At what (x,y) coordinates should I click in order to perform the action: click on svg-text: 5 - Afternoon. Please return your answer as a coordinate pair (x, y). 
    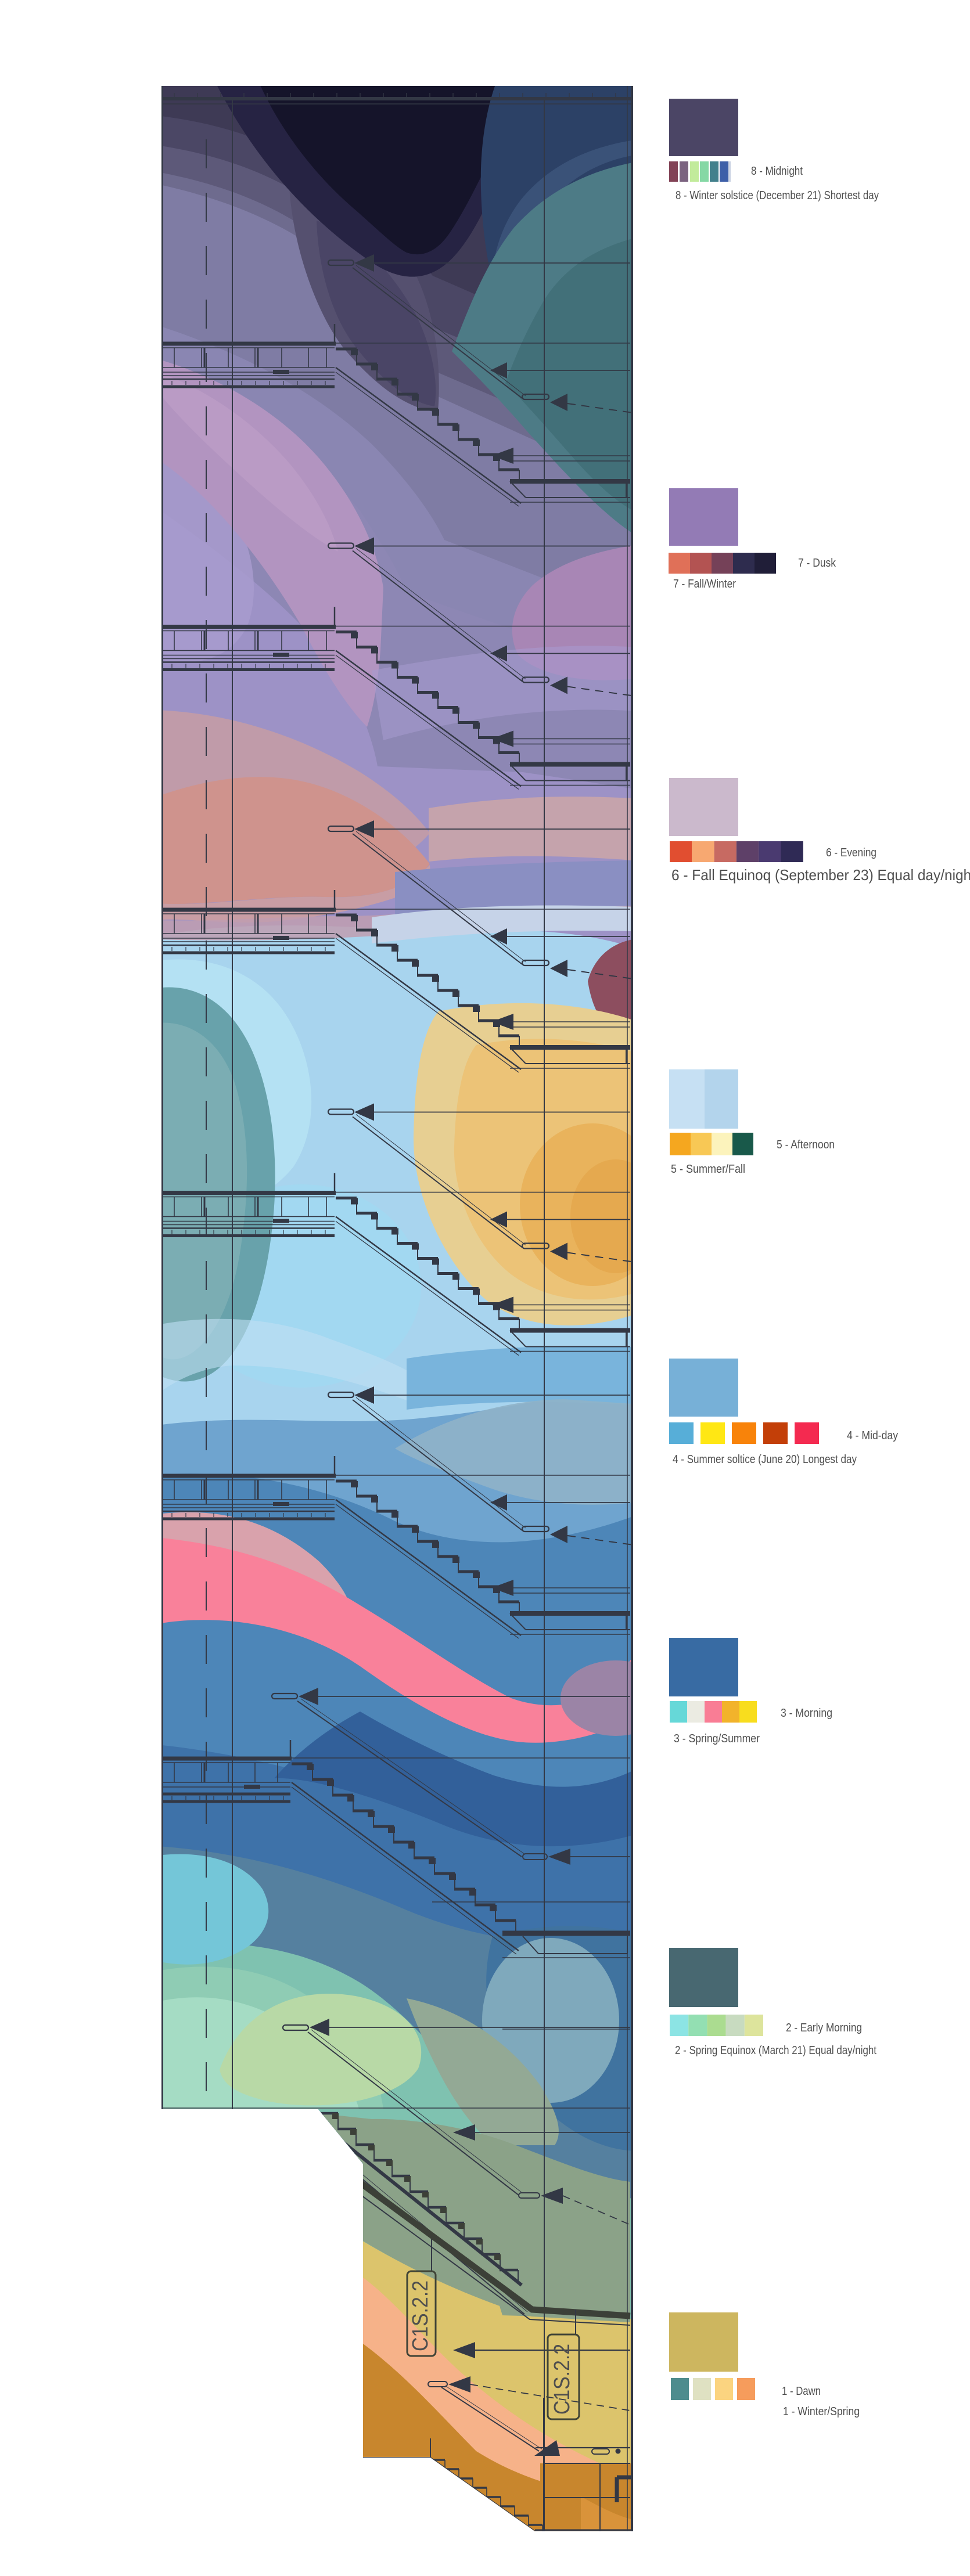
    Looking at the image, I should click on (806, 1145).